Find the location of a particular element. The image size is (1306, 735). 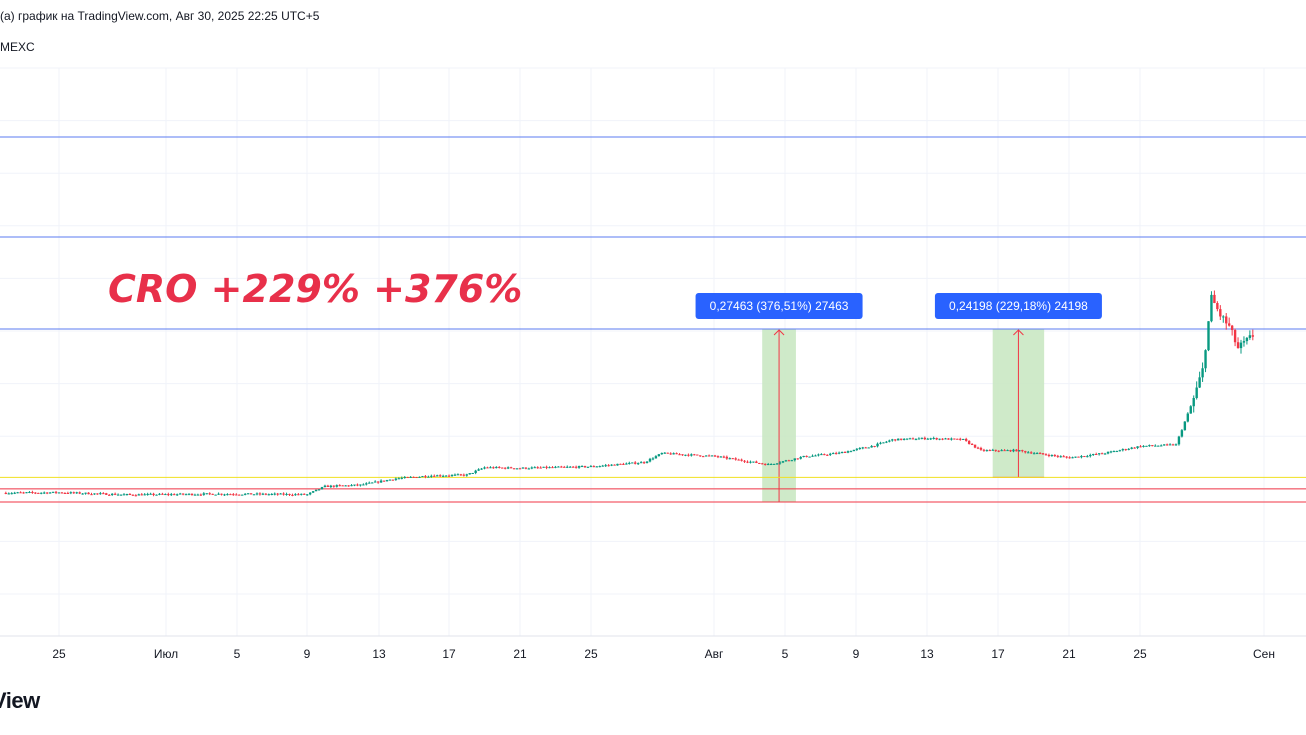

x-tick-label: Сен is located at coordinates (1264, 654).